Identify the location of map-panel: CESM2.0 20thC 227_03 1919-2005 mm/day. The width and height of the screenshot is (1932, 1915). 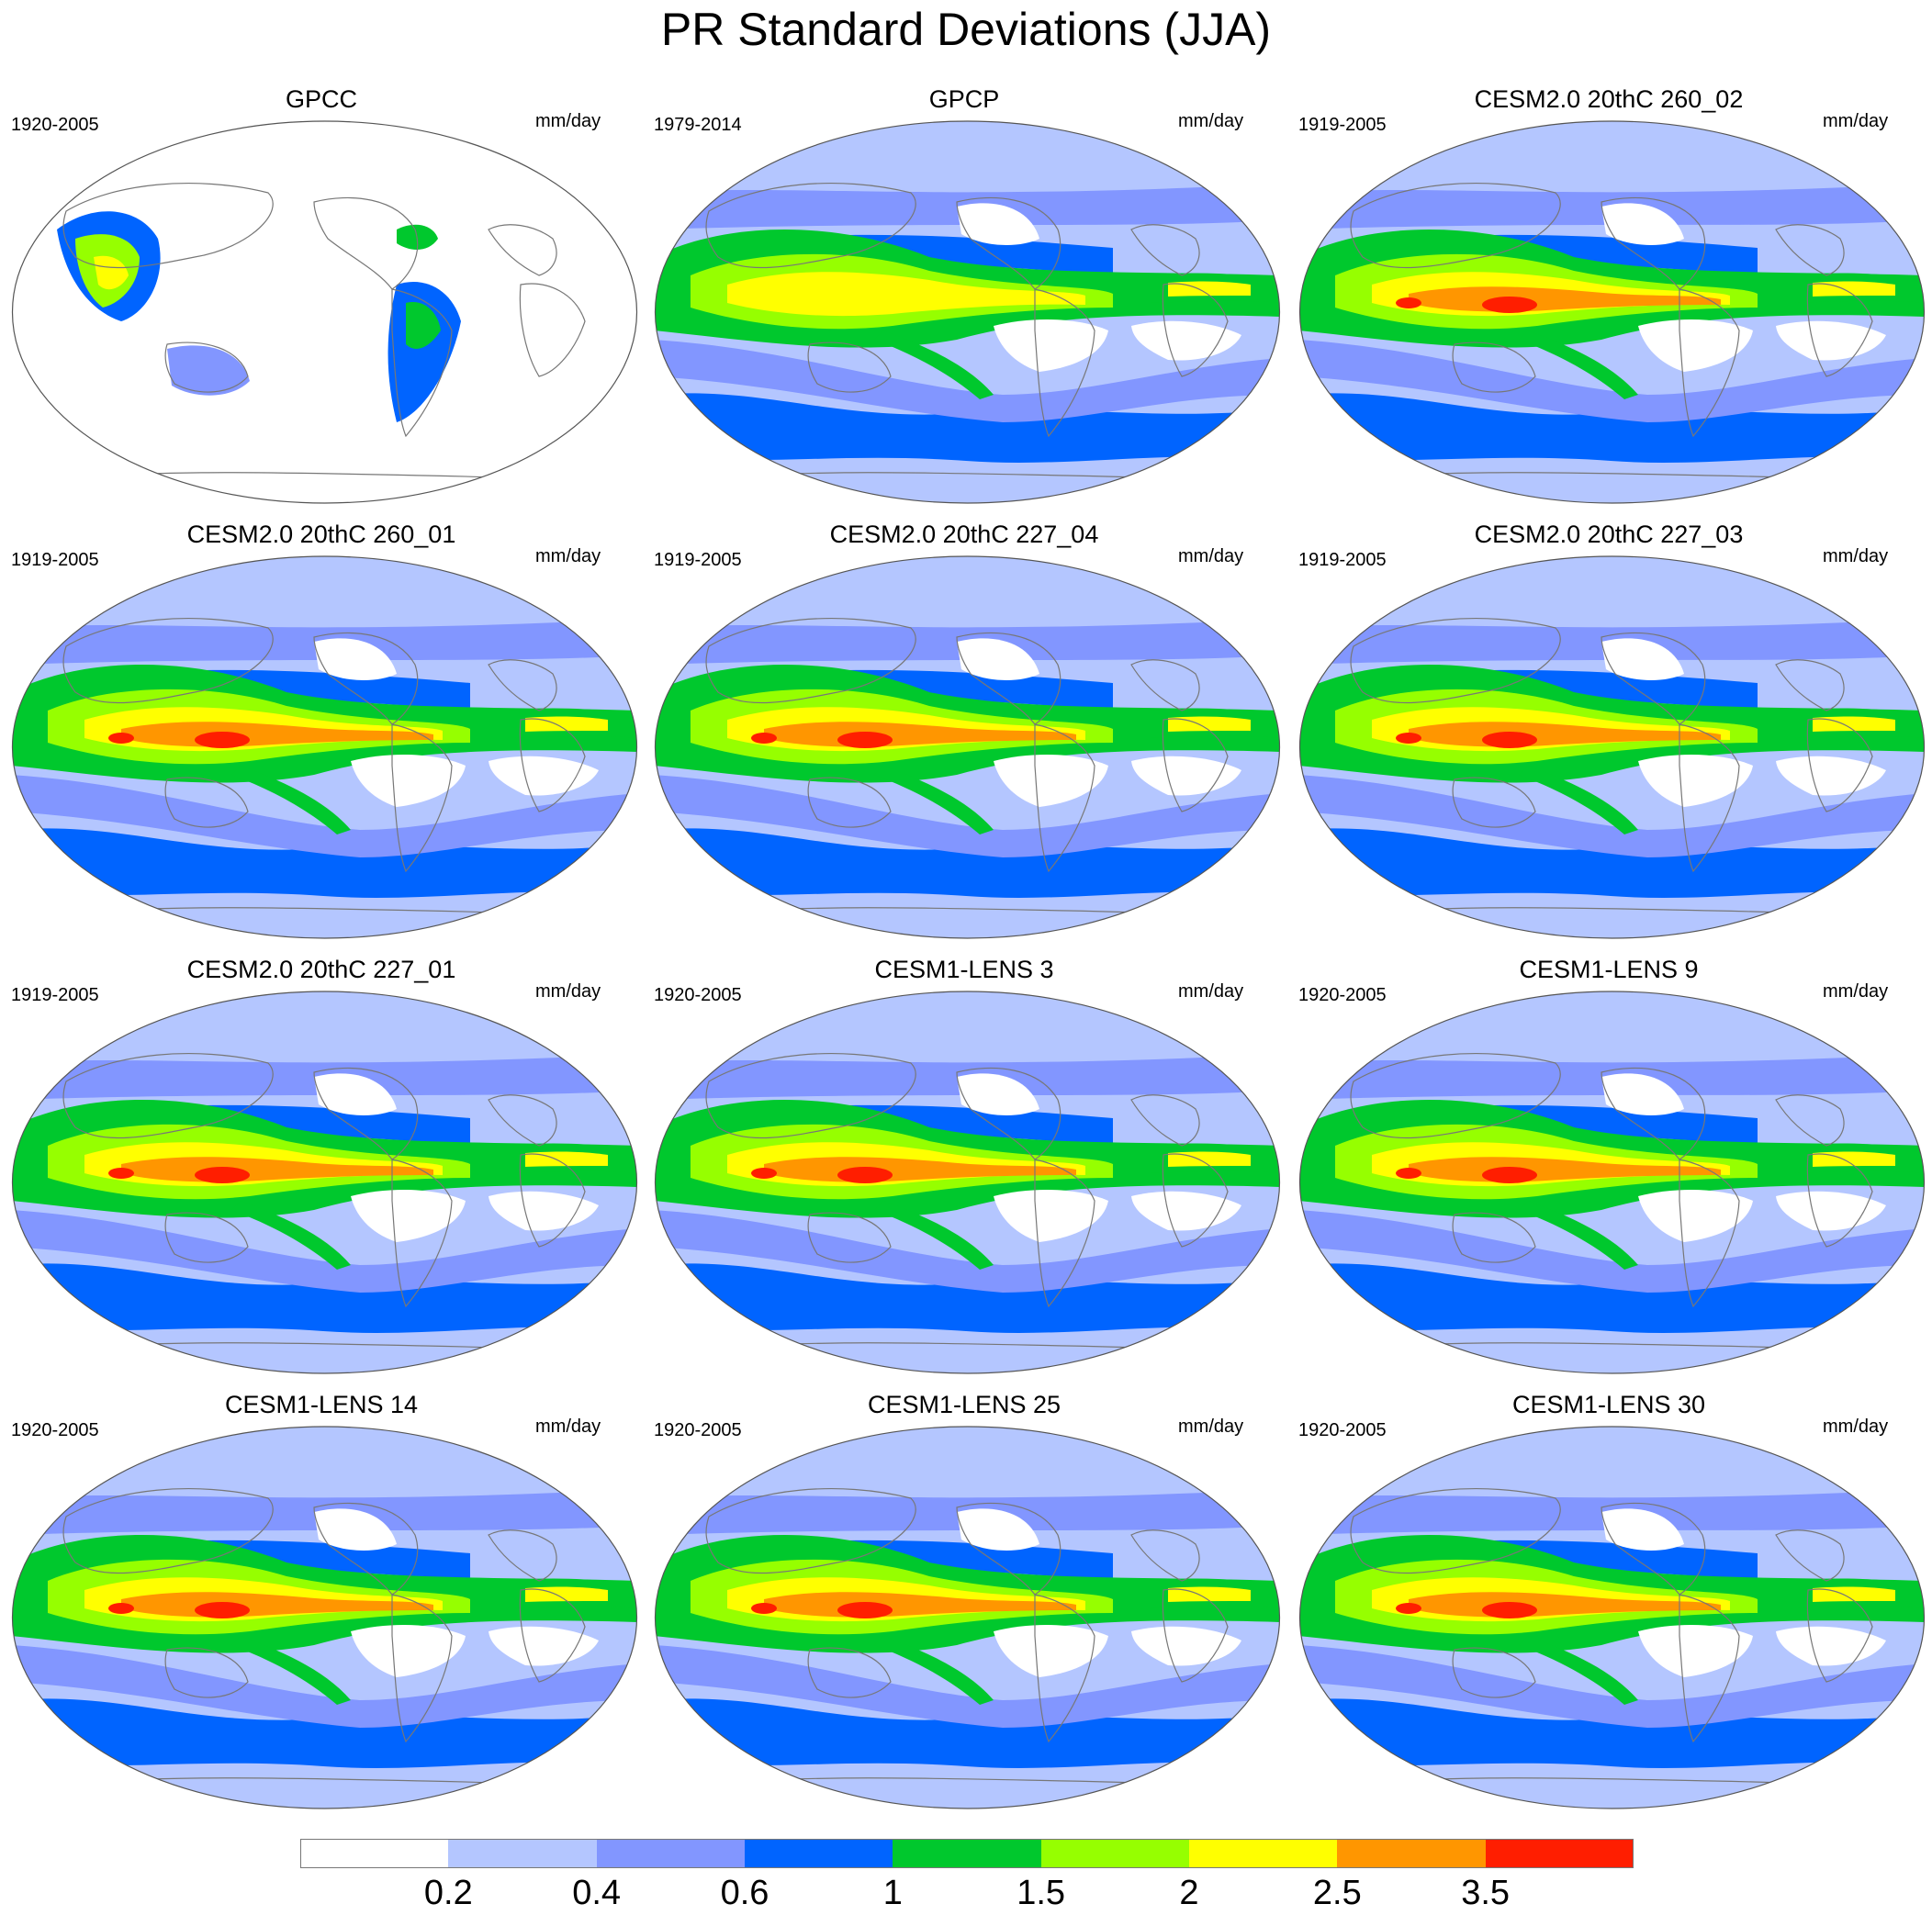
(1608, 735).